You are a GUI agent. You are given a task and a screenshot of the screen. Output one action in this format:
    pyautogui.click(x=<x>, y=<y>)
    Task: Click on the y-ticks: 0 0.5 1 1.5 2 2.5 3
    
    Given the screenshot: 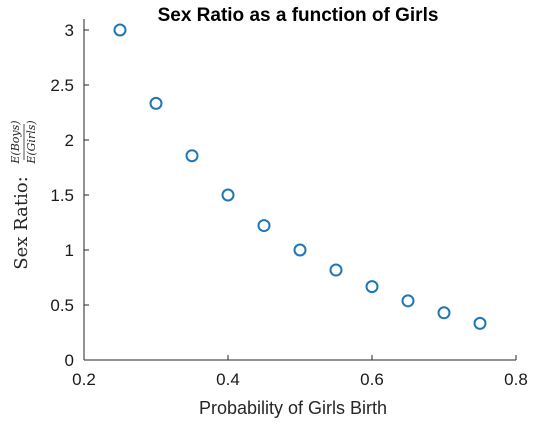 What is the action you would take?
    pyautogui.click(x=69, y=195)
    